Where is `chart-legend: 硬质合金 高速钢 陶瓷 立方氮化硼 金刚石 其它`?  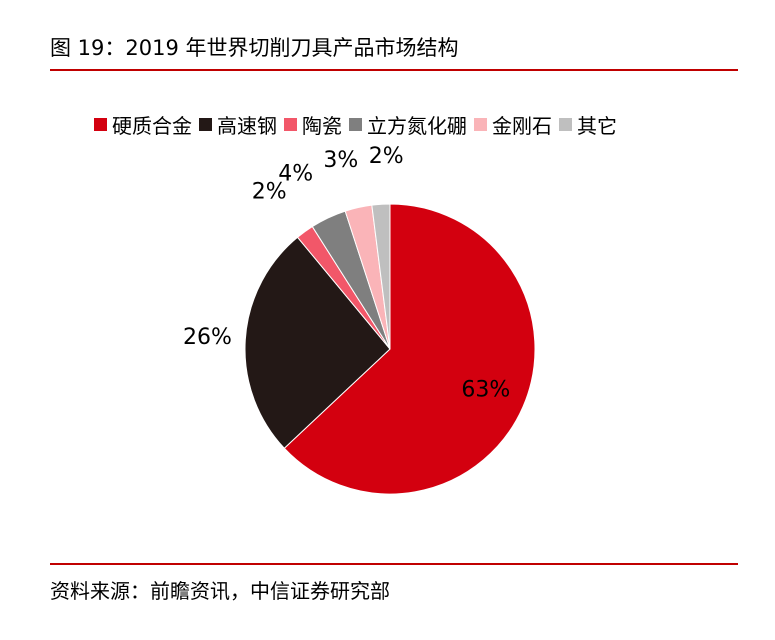
chart-legend: 硬质合金 高速钢 陶瓷 立方氮化硼 金刚石 其它 is located at coordinates (359, 124).